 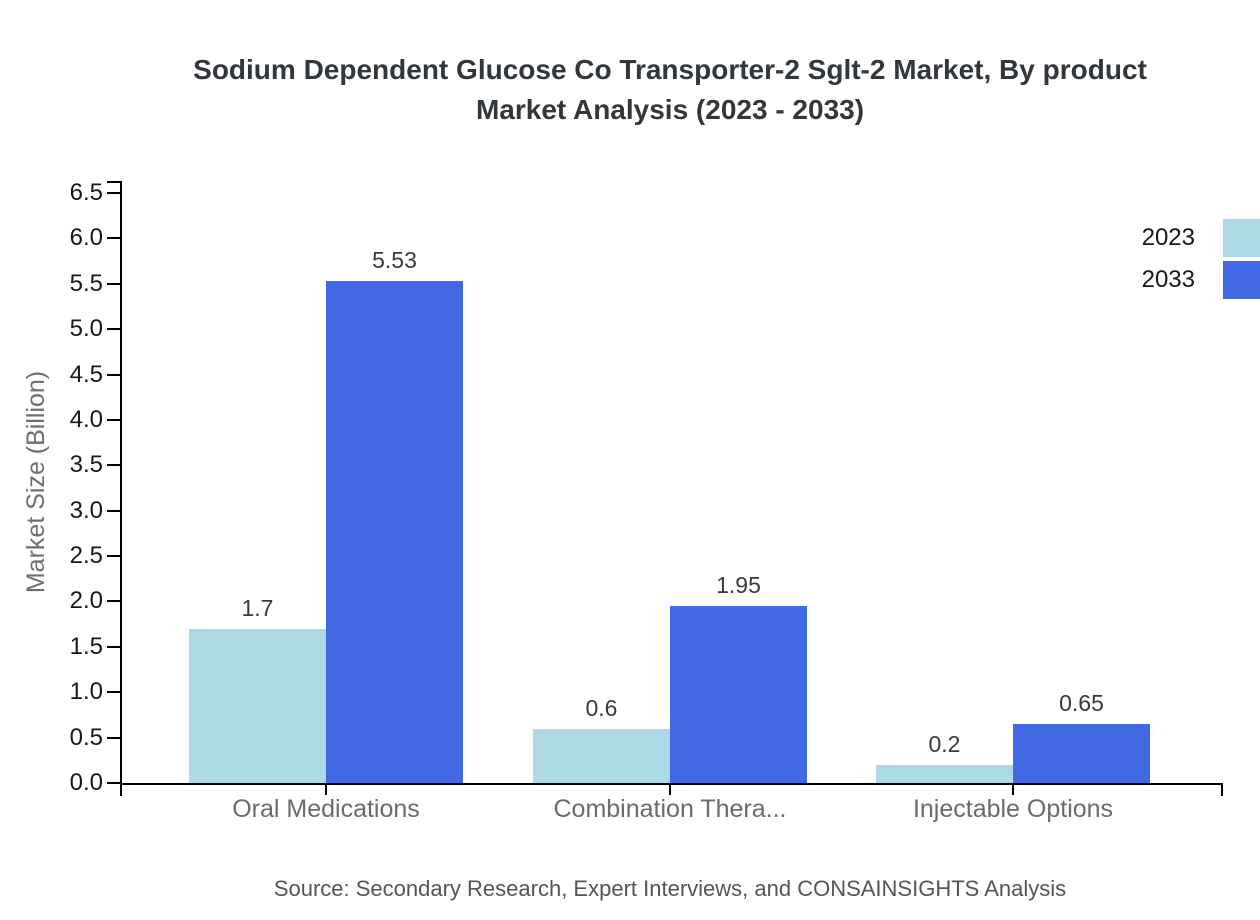 I want to click on bar-value-label: 1.7, so click(x=257, y=607).